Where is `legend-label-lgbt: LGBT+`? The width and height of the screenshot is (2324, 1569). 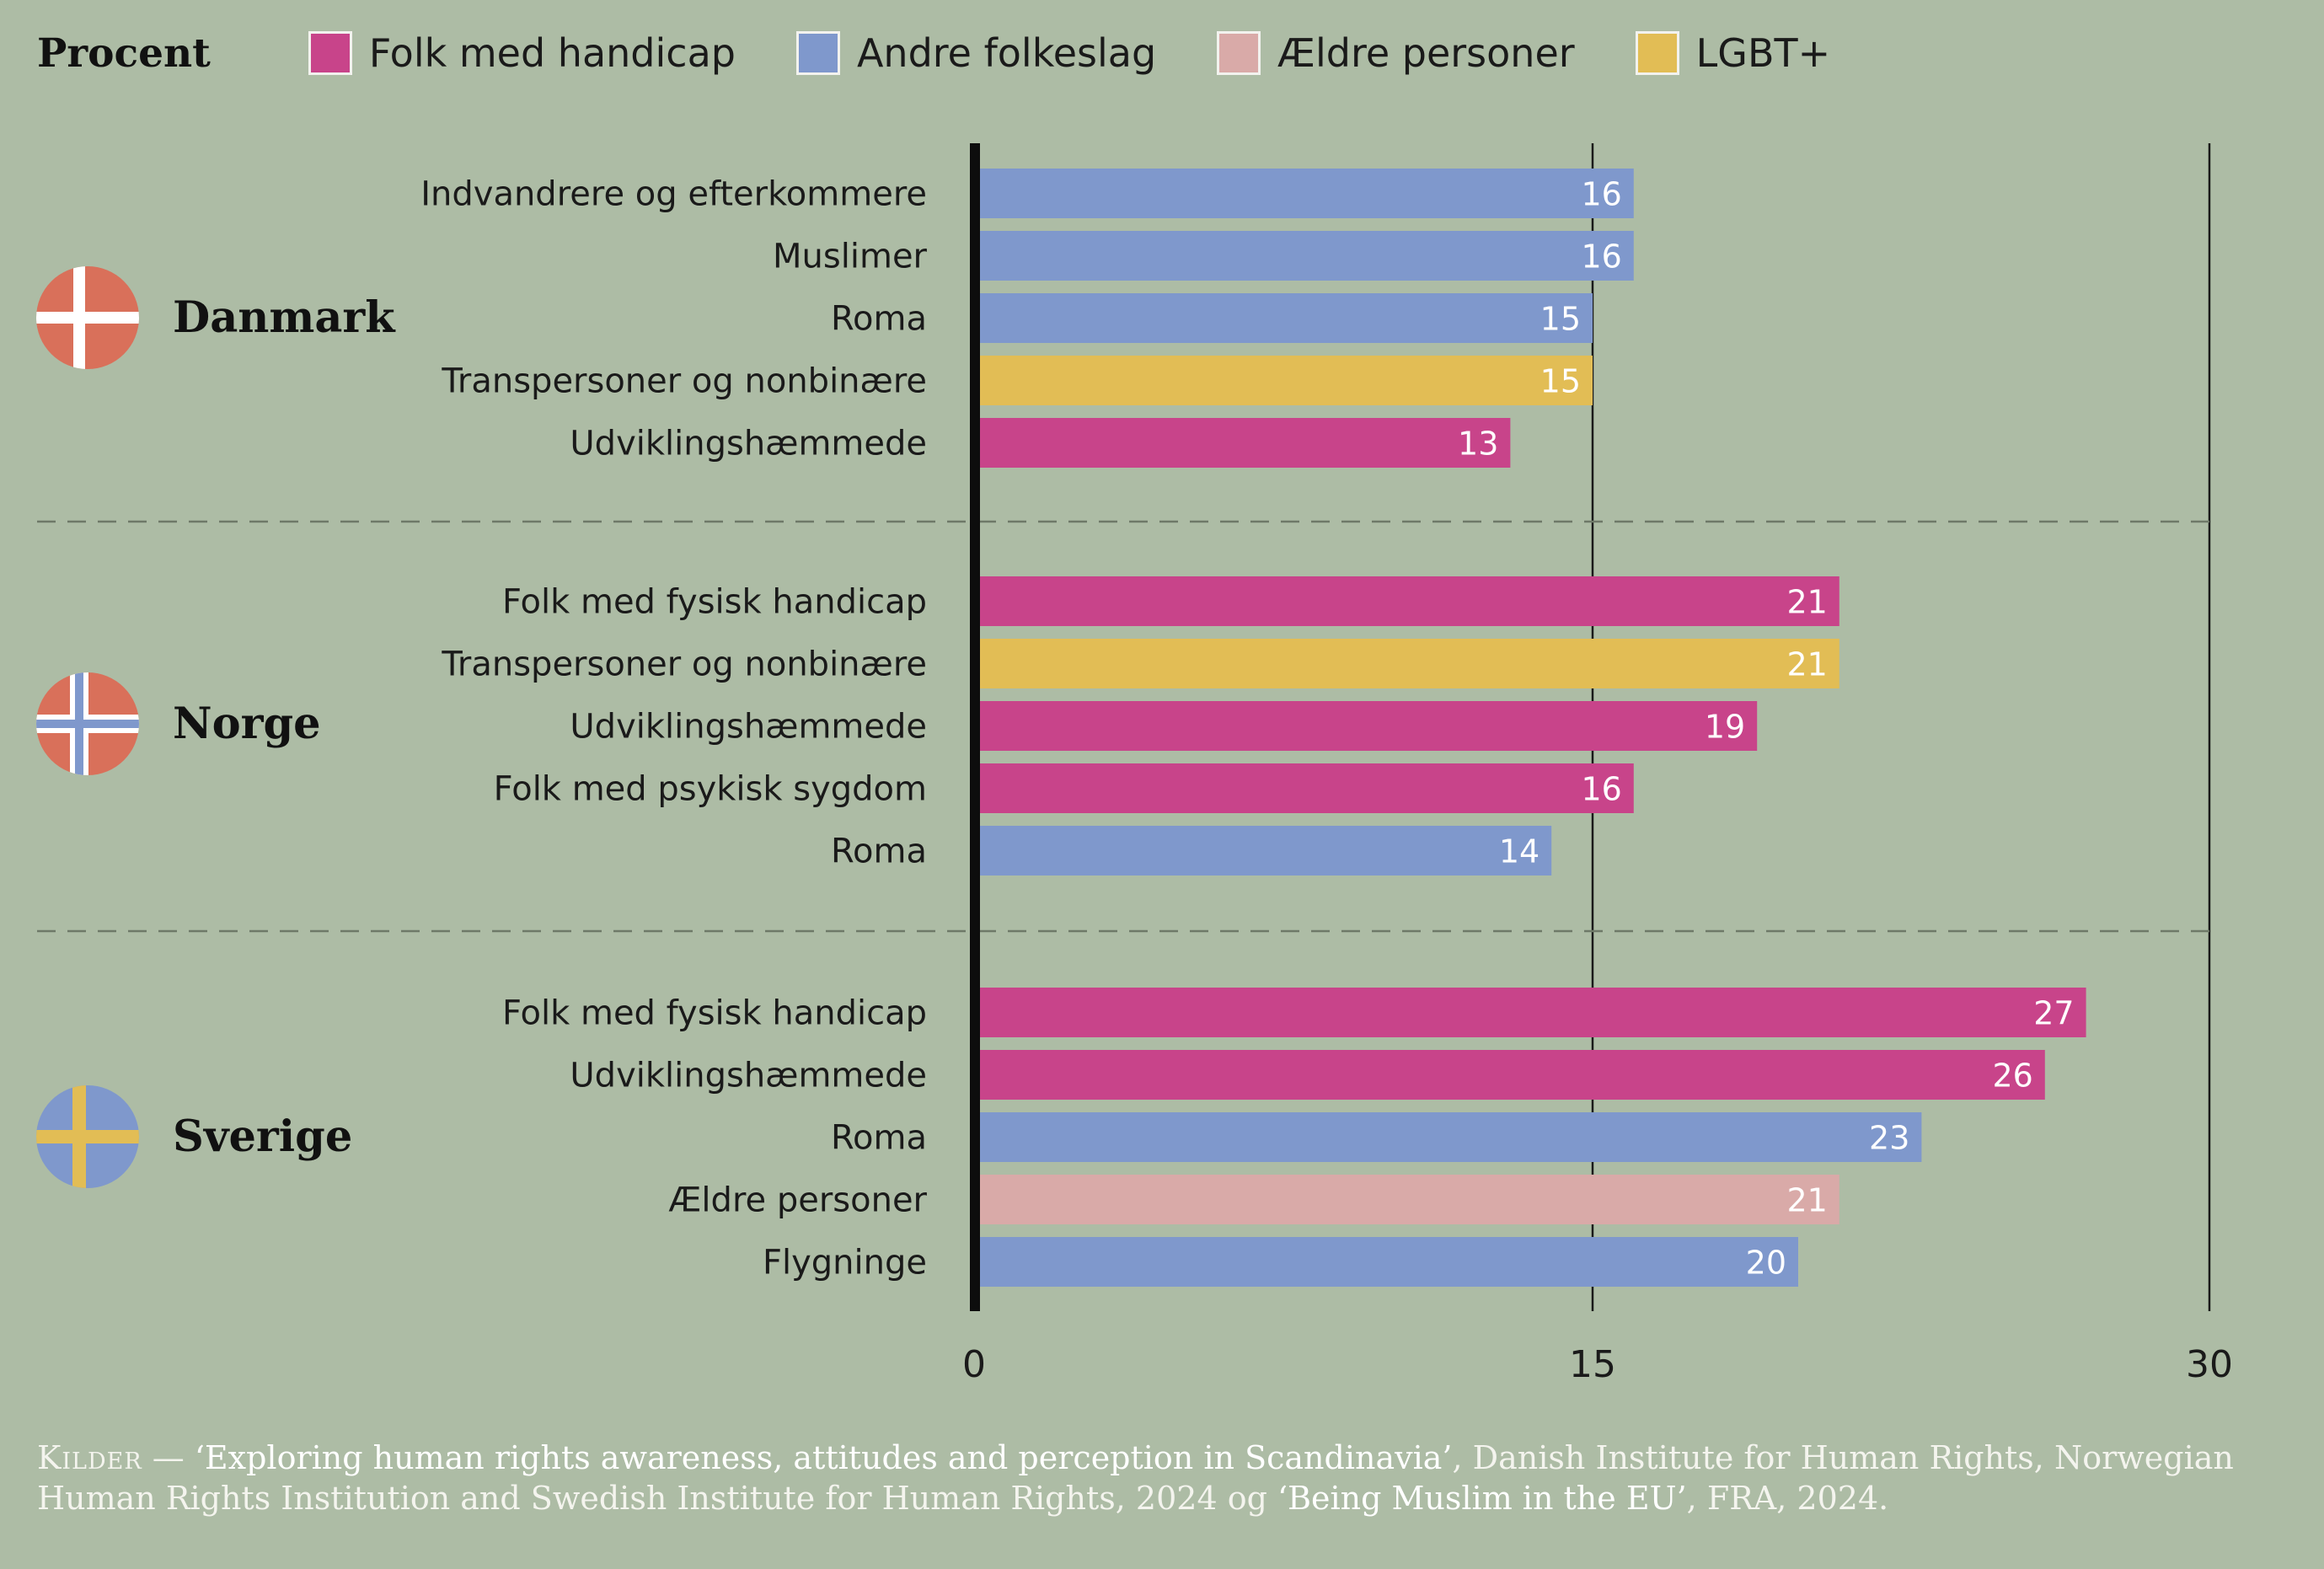 legend-label-lgbt: LGBT+ is located at coordinates (1763, 53).